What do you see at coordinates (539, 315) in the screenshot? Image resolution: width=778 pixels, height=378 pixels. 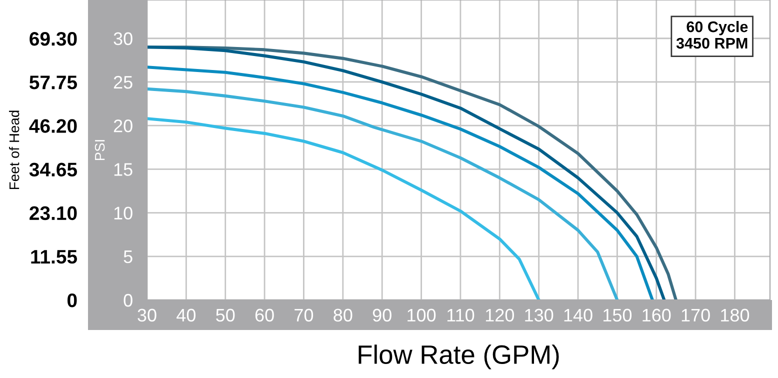 I see `x-tick-label: 130` at bounding box center [539, 315].